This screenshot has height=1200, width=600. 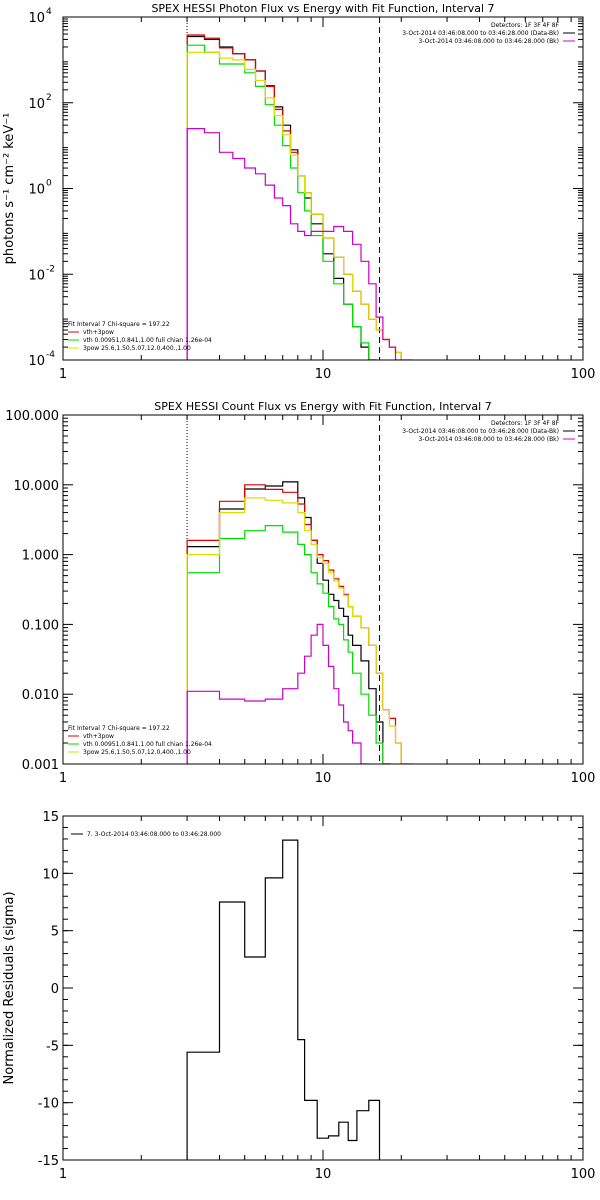 What do you see at coordinates (50, 874) in the screenshot?
I see `y-tick-label: 10` at bounding box center [50, 874].